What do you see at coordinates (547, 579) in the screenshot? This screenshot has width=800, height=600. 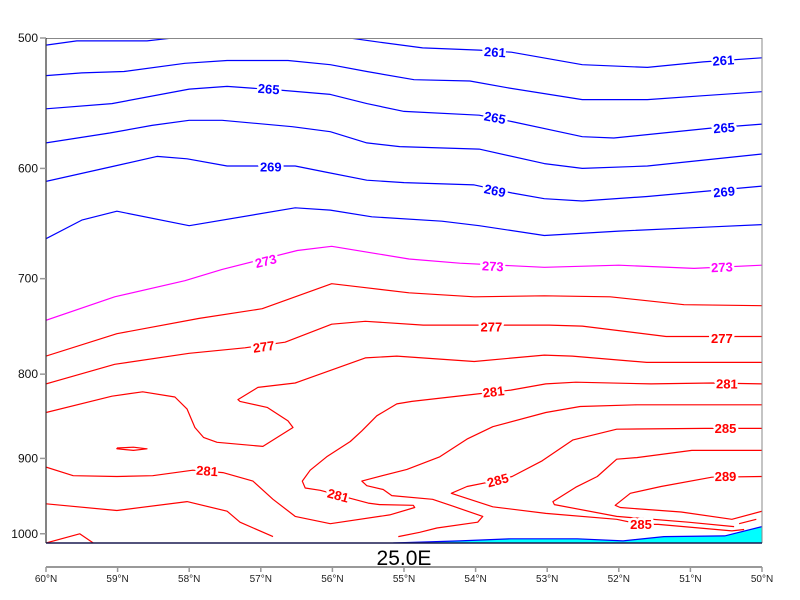 I see `x-tick-label: 53°N` at bounding box center [547, 579].